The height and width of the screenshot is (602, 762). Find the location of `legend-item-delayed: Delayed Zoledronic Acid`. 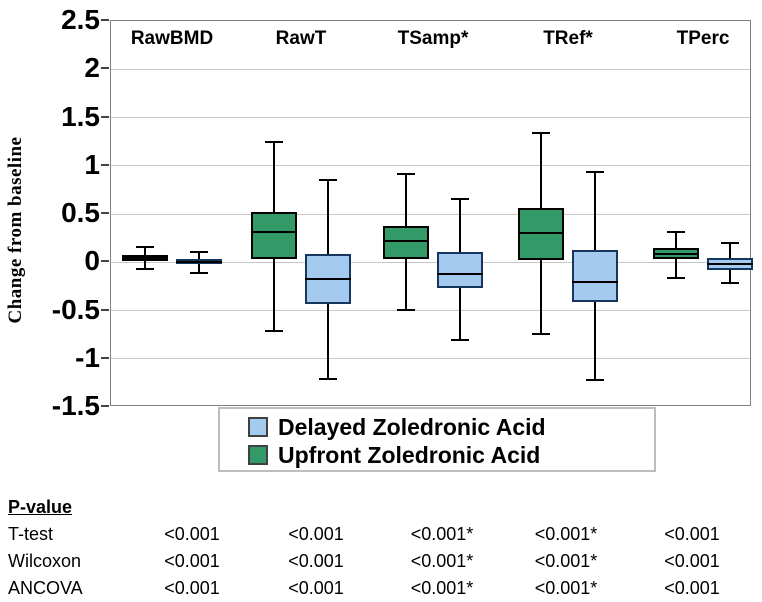

legend-item-delayed: Delayed Zoledronic Acid is located at coordinates (451, 427).